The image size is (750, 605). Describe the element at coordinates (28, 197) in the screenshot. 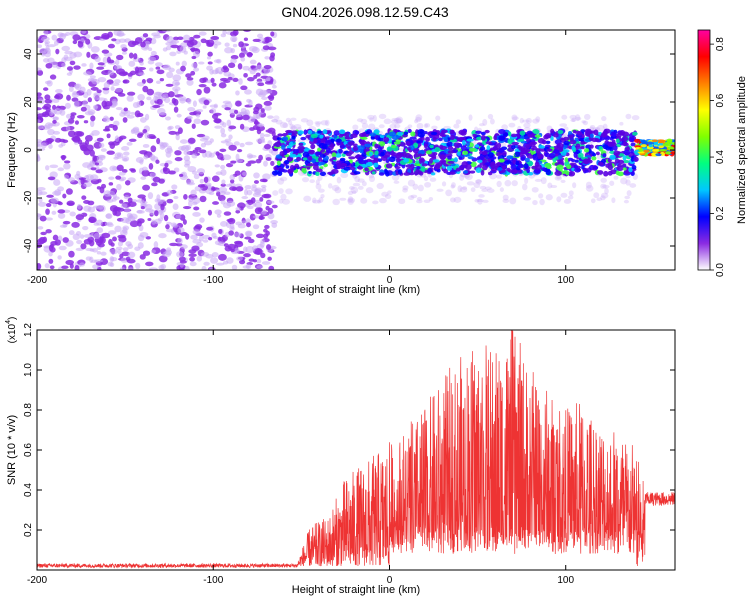

I see `spectrogram-y-tick-label: -20` at that location.